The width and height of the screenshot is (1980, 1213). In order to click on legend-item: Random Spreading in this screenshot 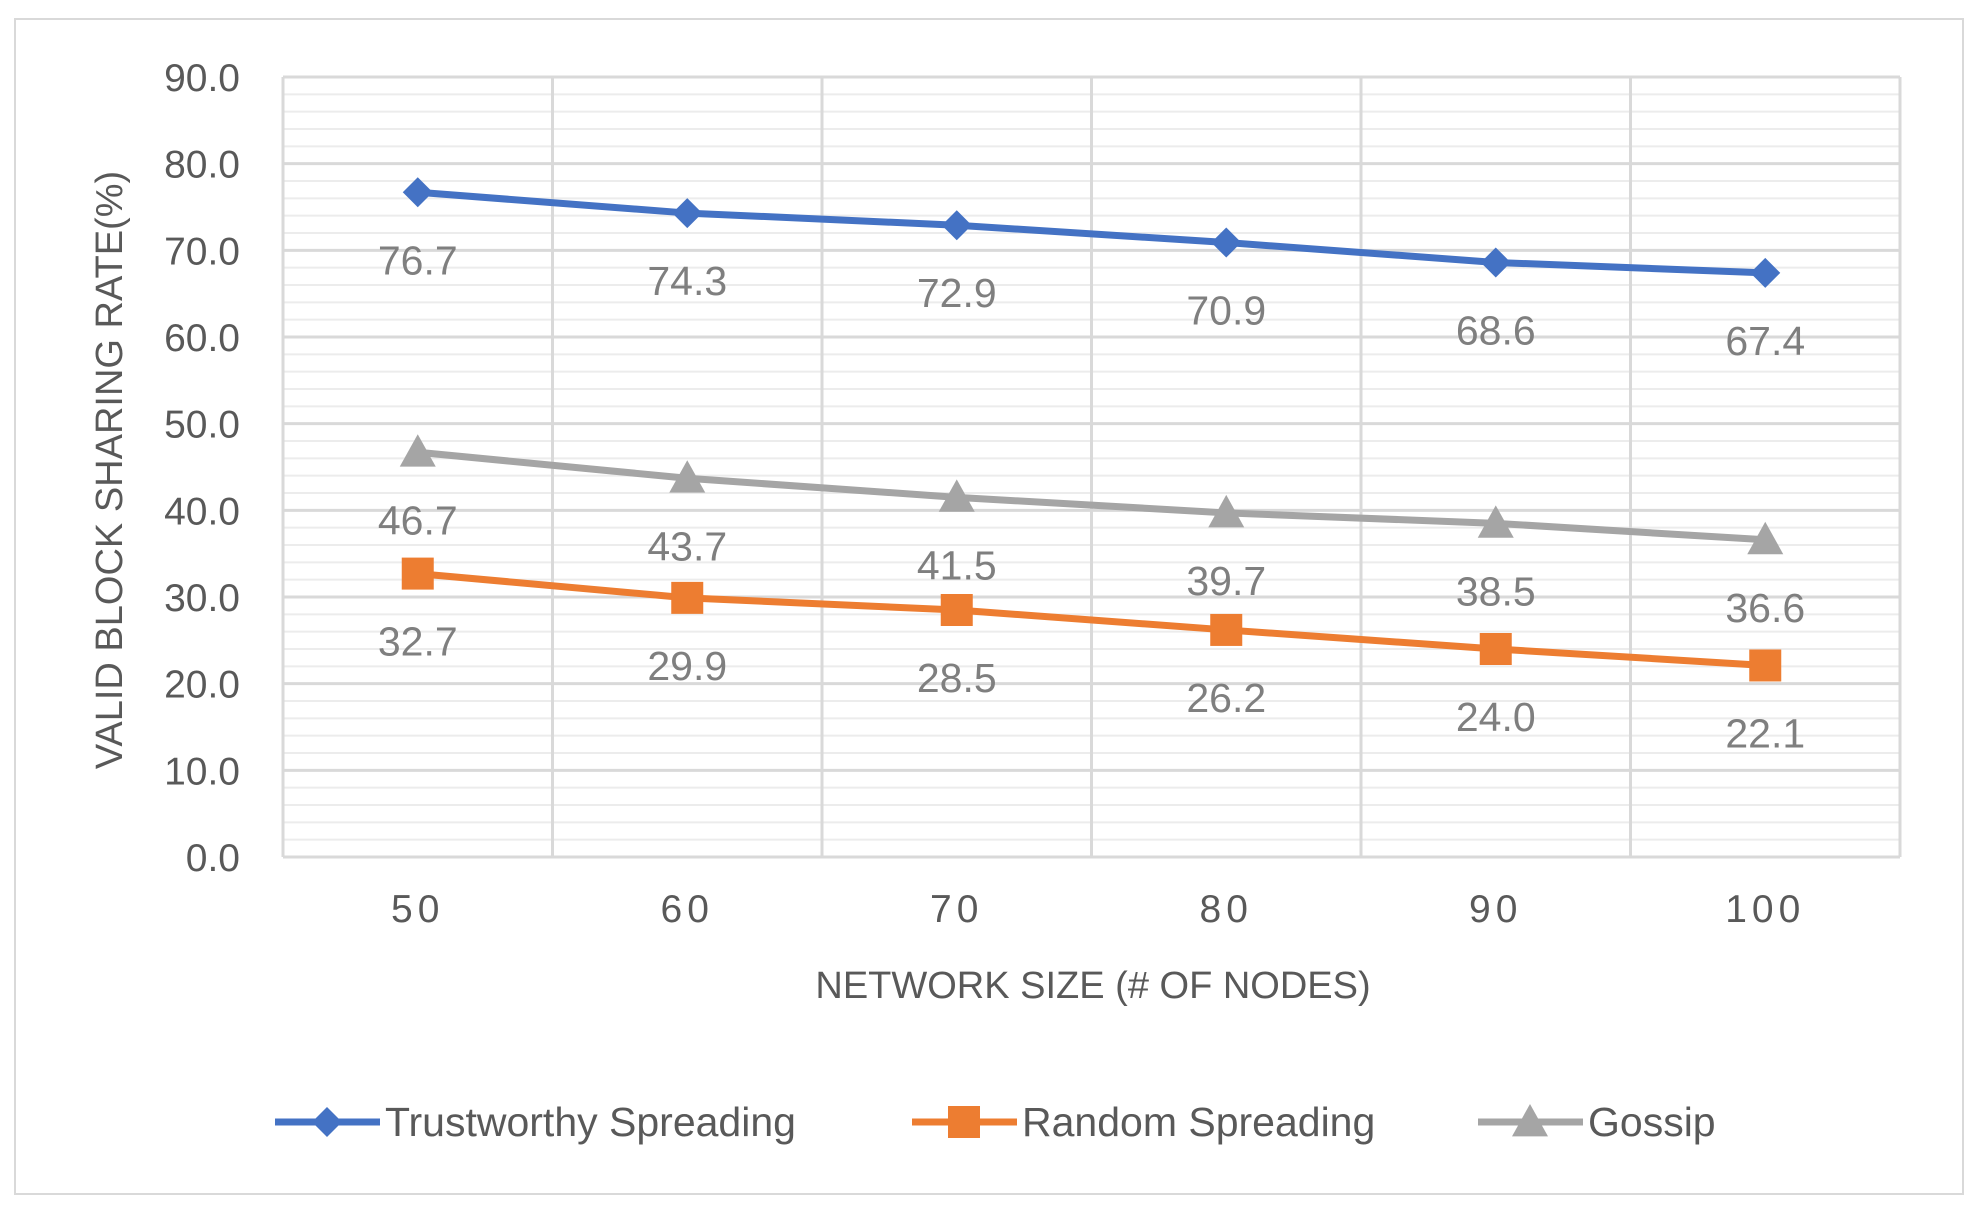, I will do `click(1143, 1122)`.